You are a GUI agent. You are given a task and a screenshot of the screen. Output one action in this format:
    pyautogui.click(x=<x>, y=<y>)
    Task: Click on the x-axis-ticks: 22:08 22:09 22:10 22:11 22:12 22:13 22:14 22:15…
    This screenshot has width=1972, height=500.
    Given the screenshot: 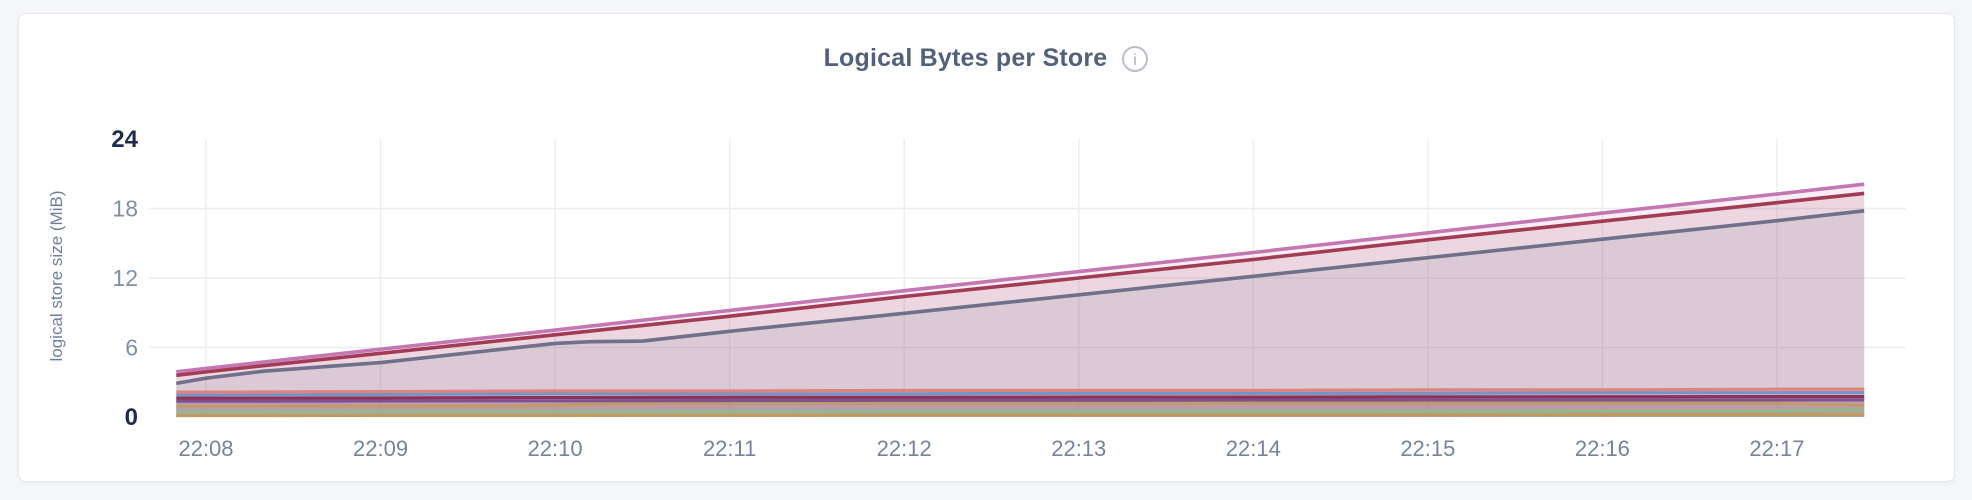 What is the action you would take?
    pyautogui.click(x=991, y=448)
    